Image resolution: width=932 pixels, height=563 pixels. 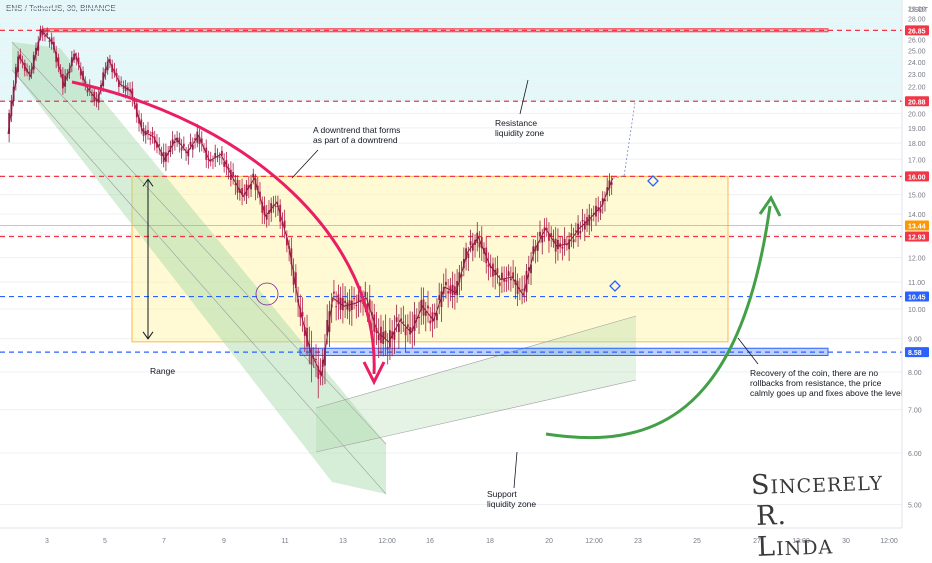 What do you see at coordinates (105, 541) in the screenshot?
I see `x-tick-label: 5` at bounding box center [105, 541].